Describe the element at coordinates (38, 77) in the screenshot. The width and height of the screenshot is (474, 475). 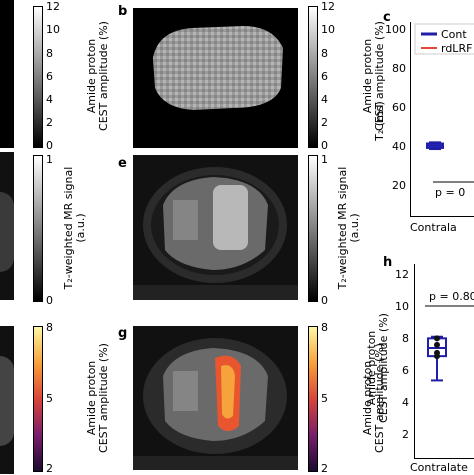
I see `colorbar-a` at that location.